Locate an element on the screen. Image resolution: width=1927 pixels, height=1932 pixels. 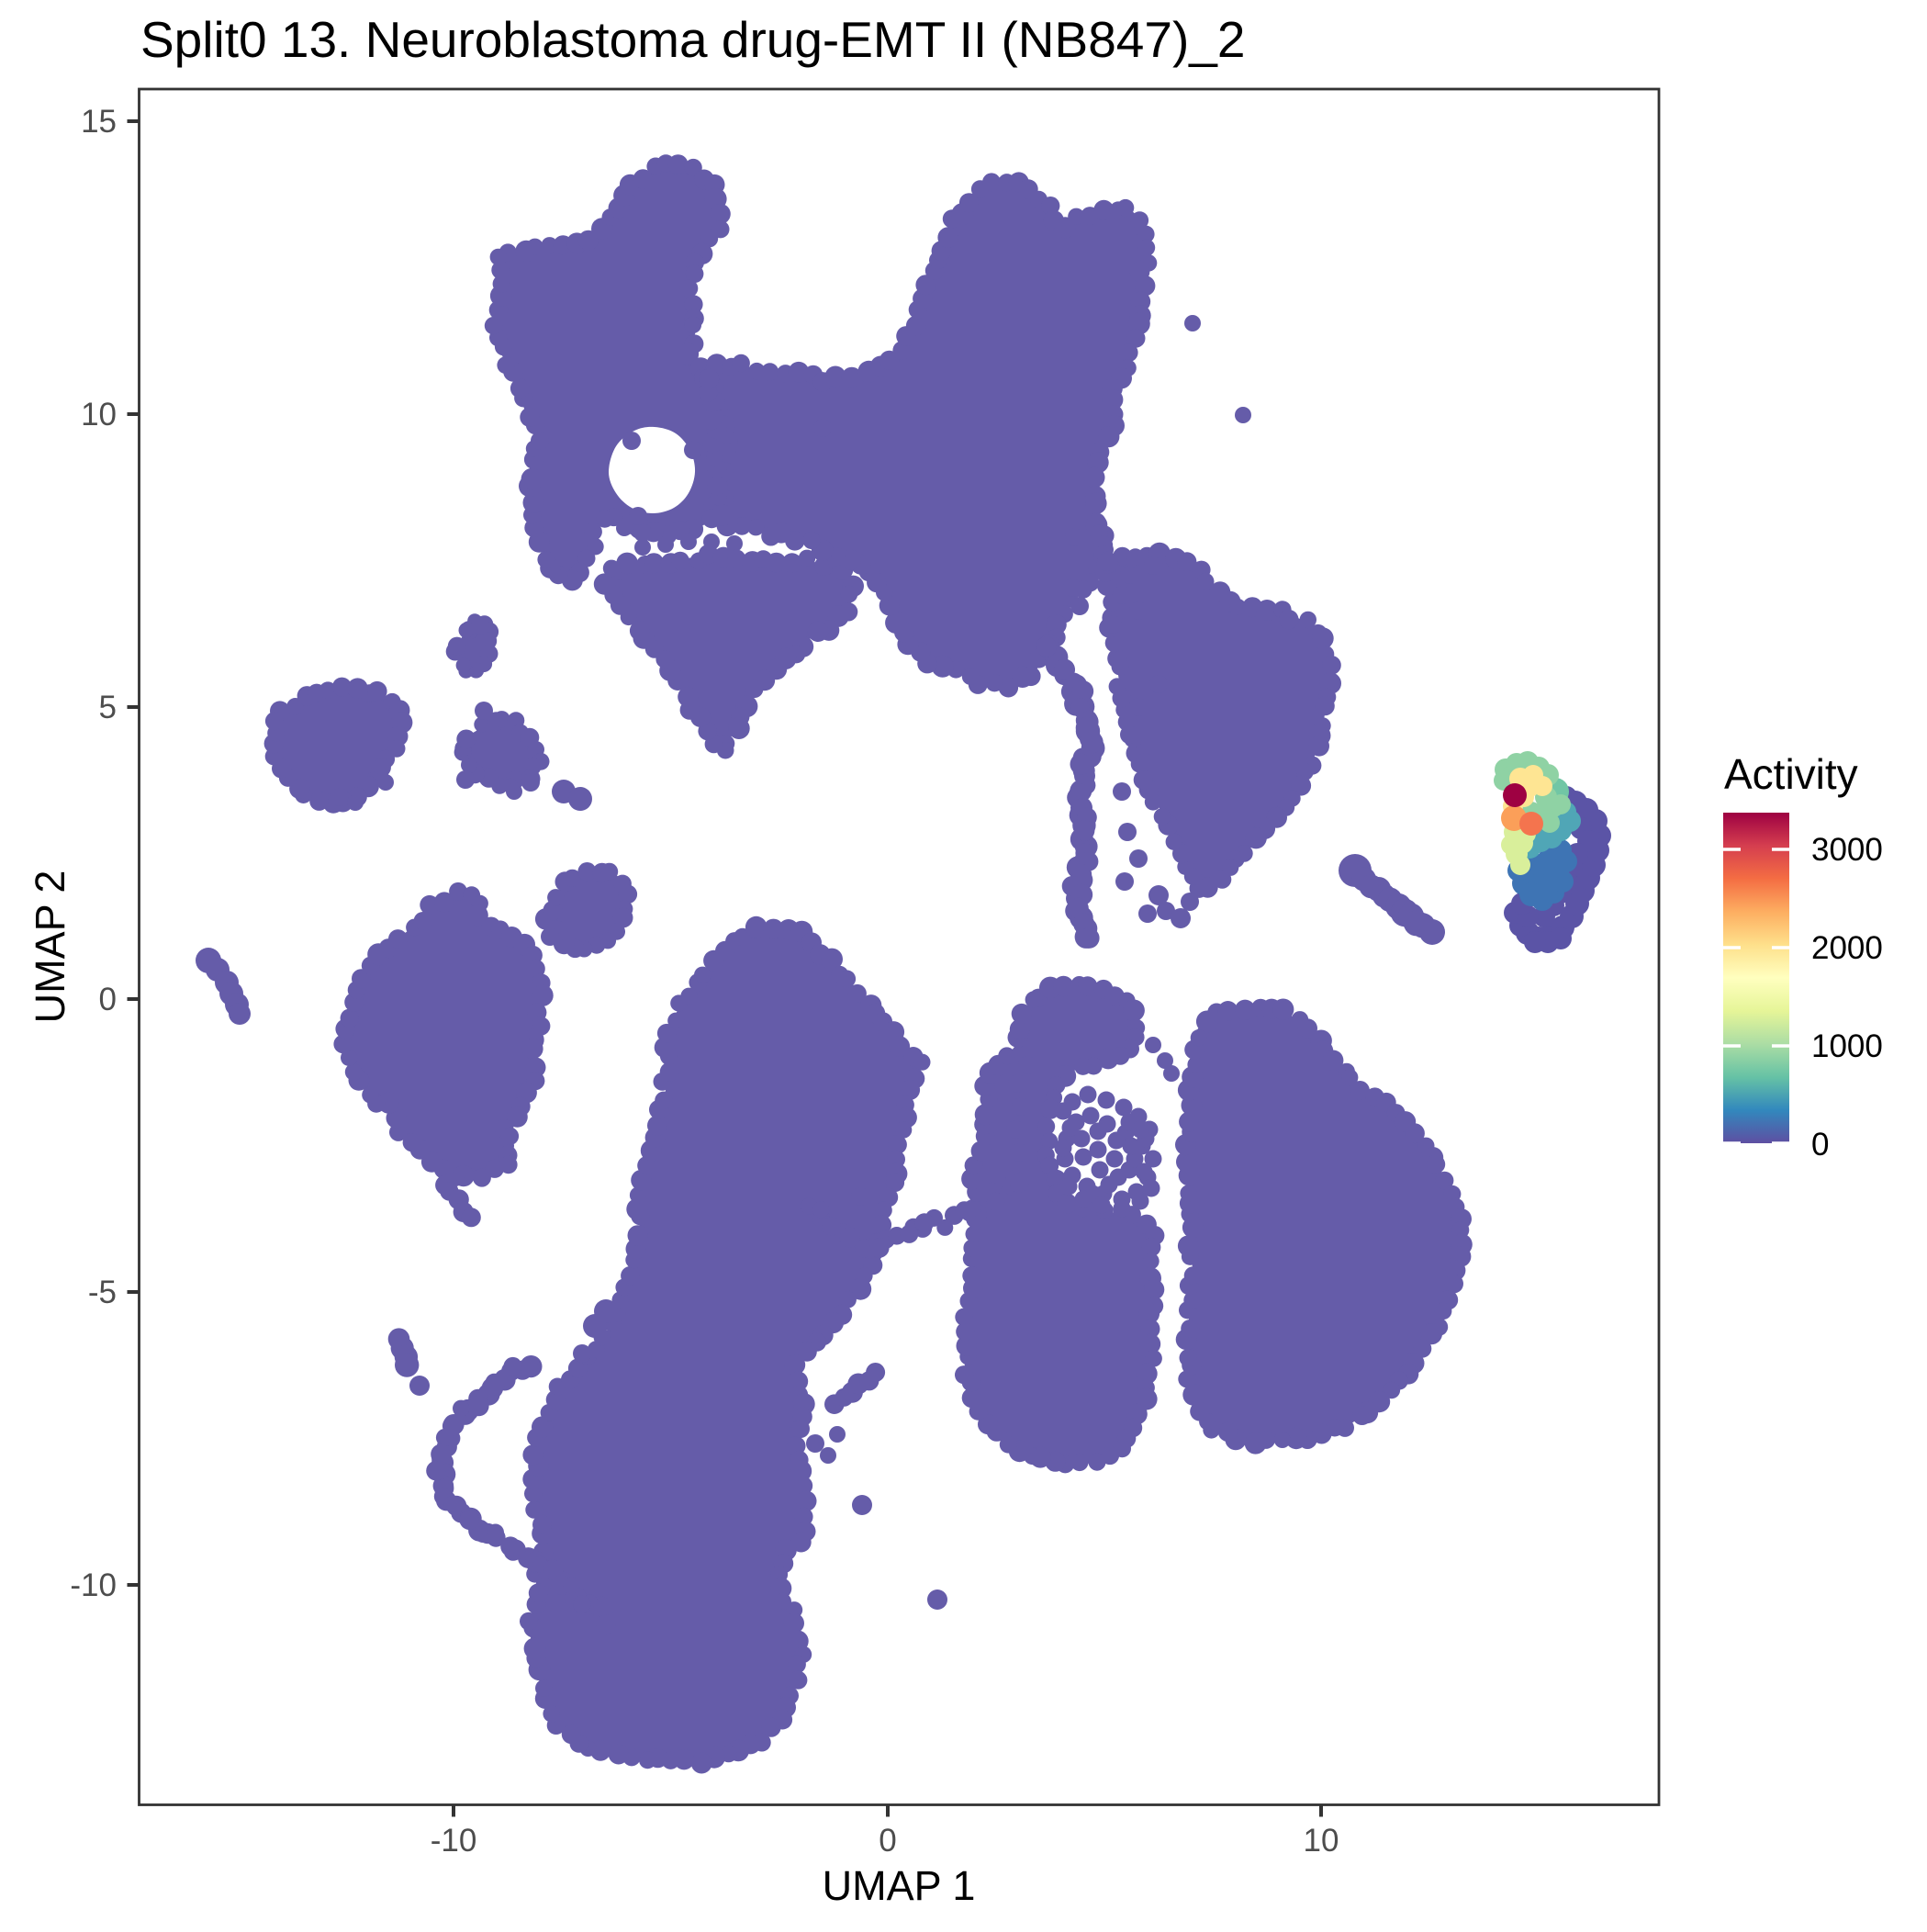
svg-text: 5 is located at coordinates (108, 707).